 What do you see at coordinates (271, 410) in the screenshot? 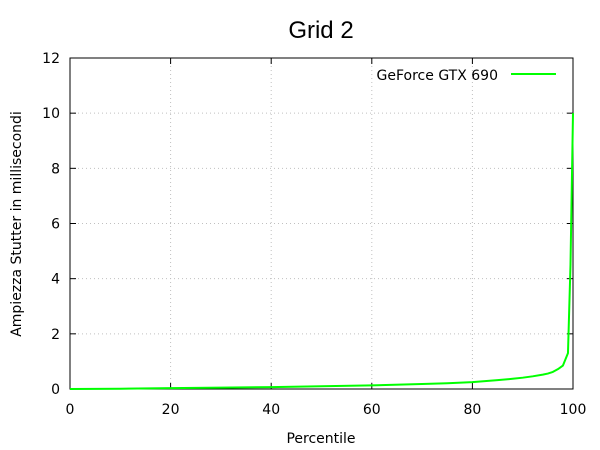
I see `x-tick-label: 40` at bounding box center [271, 410].